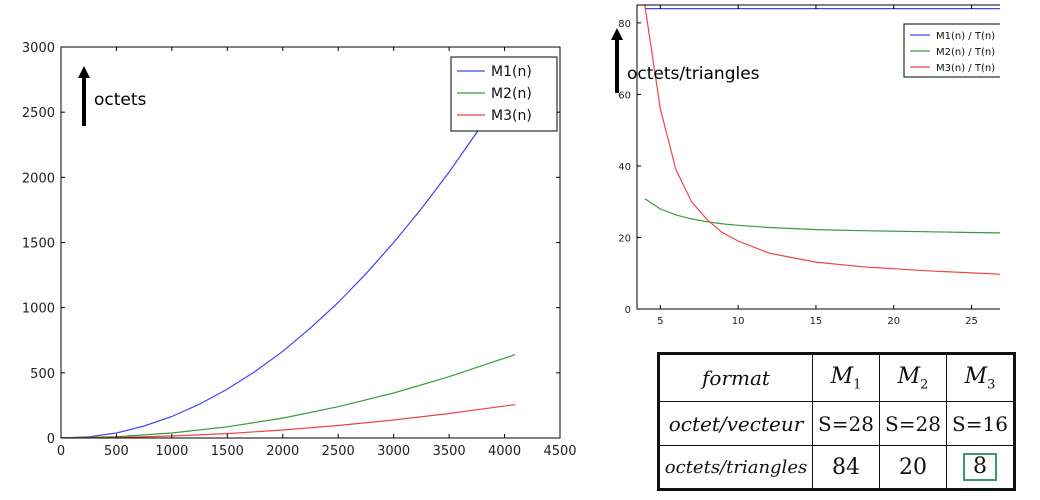 The image size is (1040, 500). Describe the element at coordinates (338, 451) in the screenshot. I see `x-tick-label: 2500` at that location.